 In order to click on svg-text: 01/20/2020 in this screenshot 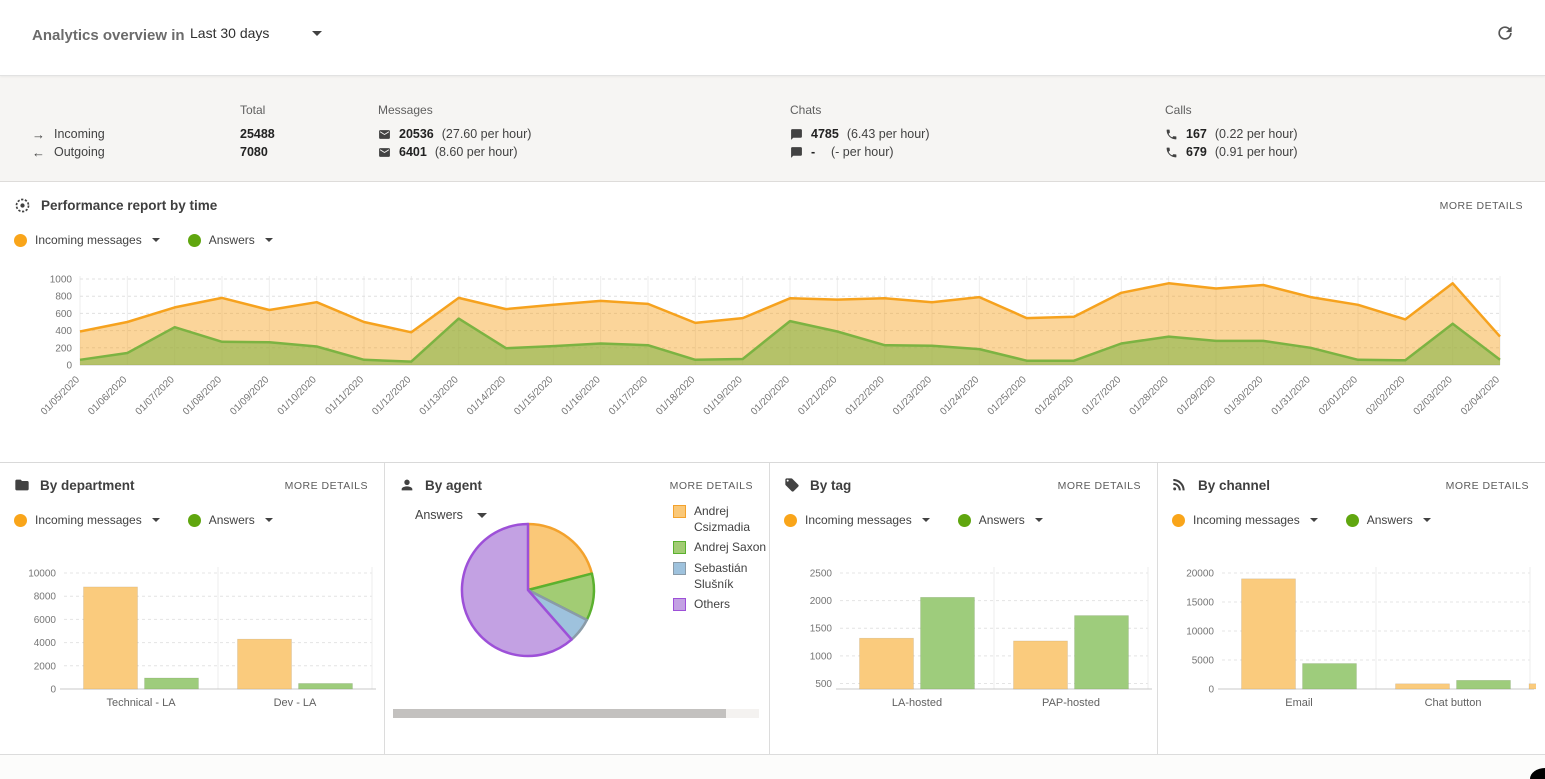, I will do `click(770, 395)`.